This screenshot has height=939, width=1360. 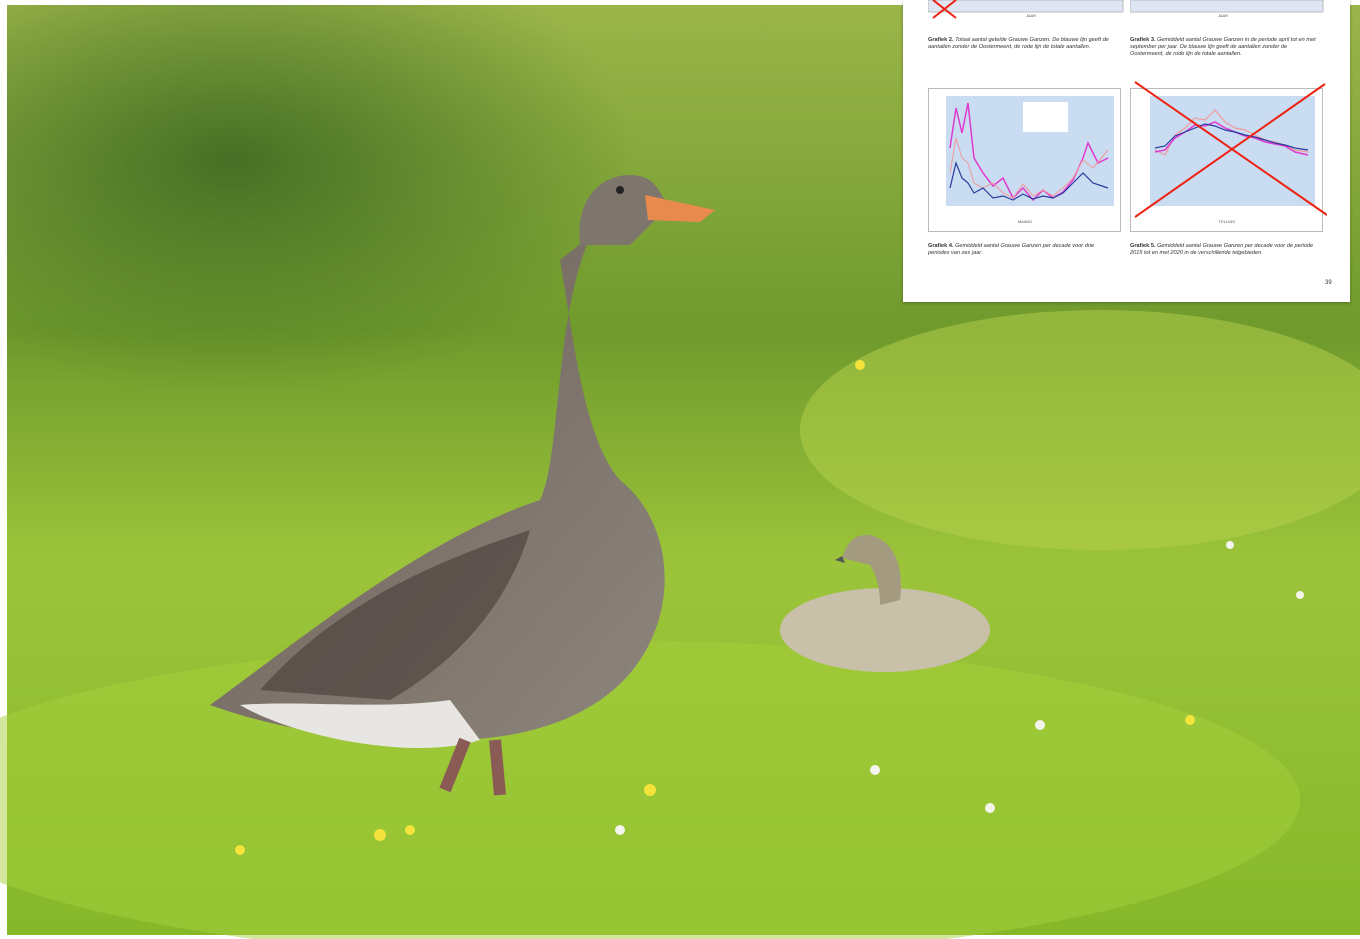 What do you see at coordinates (1080, 430) in the screenshot?
I see `light-grass` at bounding box center [1080, 430].